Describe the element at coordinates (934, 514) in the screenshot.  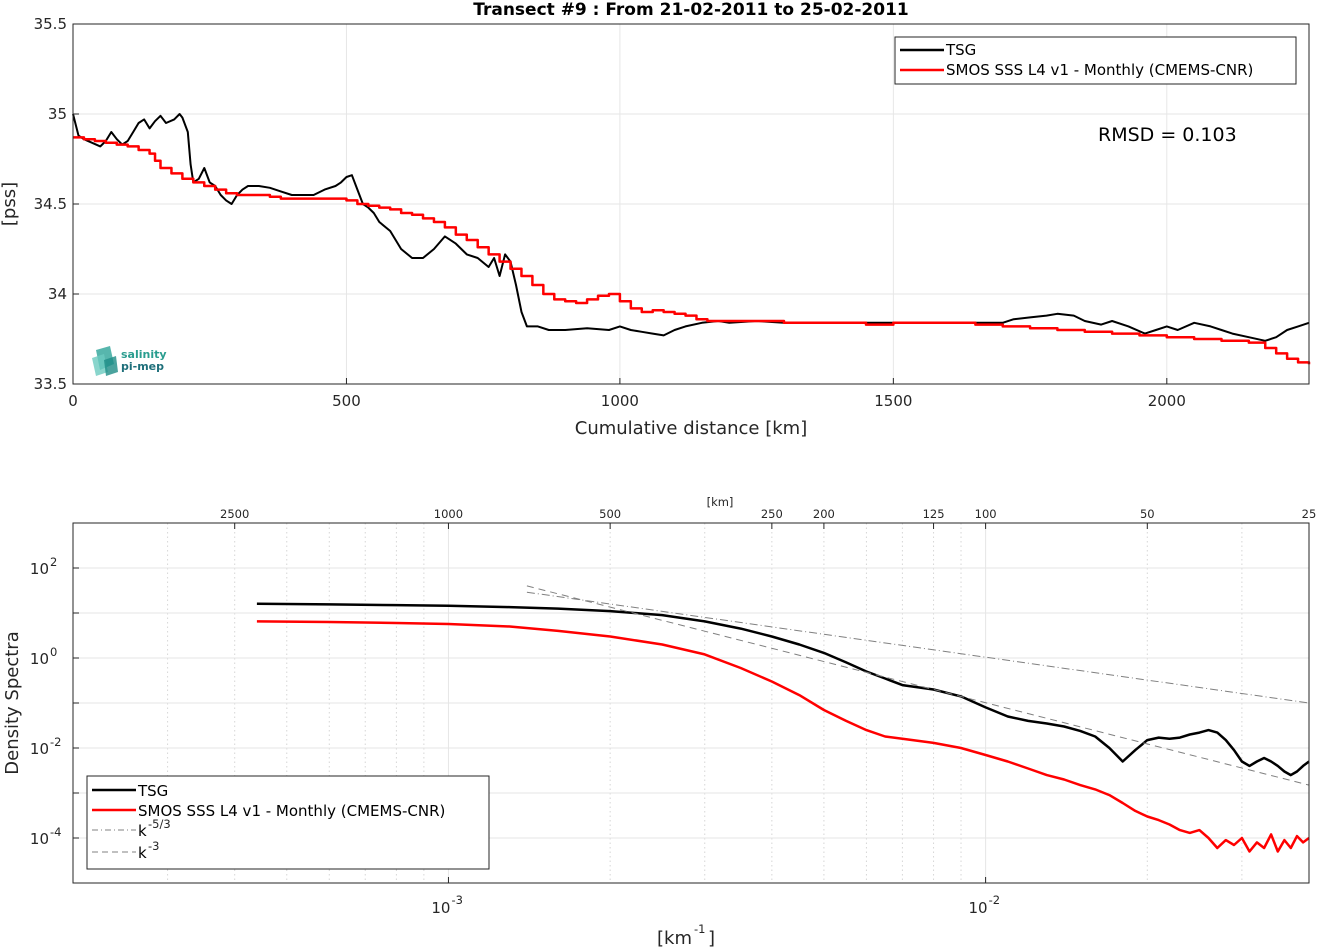
I see `bottom-top-tick-label: 125` at that location.